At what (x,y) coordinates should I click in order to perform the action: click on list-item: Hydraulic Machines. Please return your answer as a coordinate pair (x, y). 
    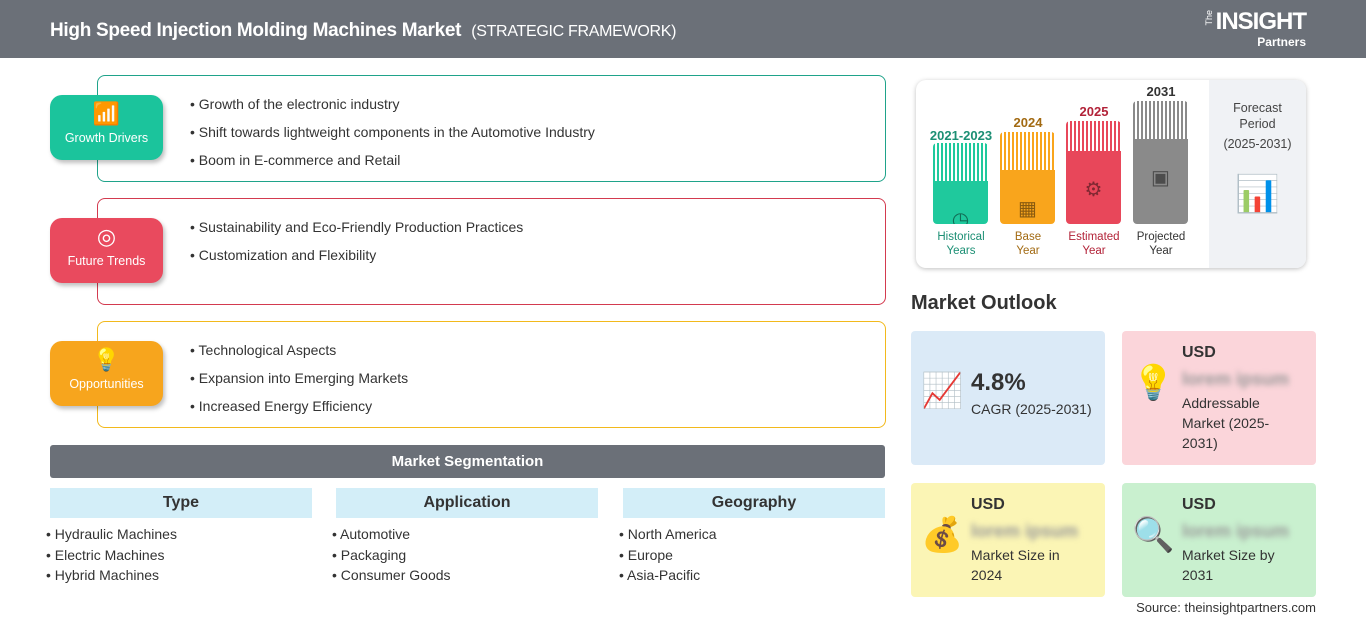
    Looking at the image, I should click on (111, 534).